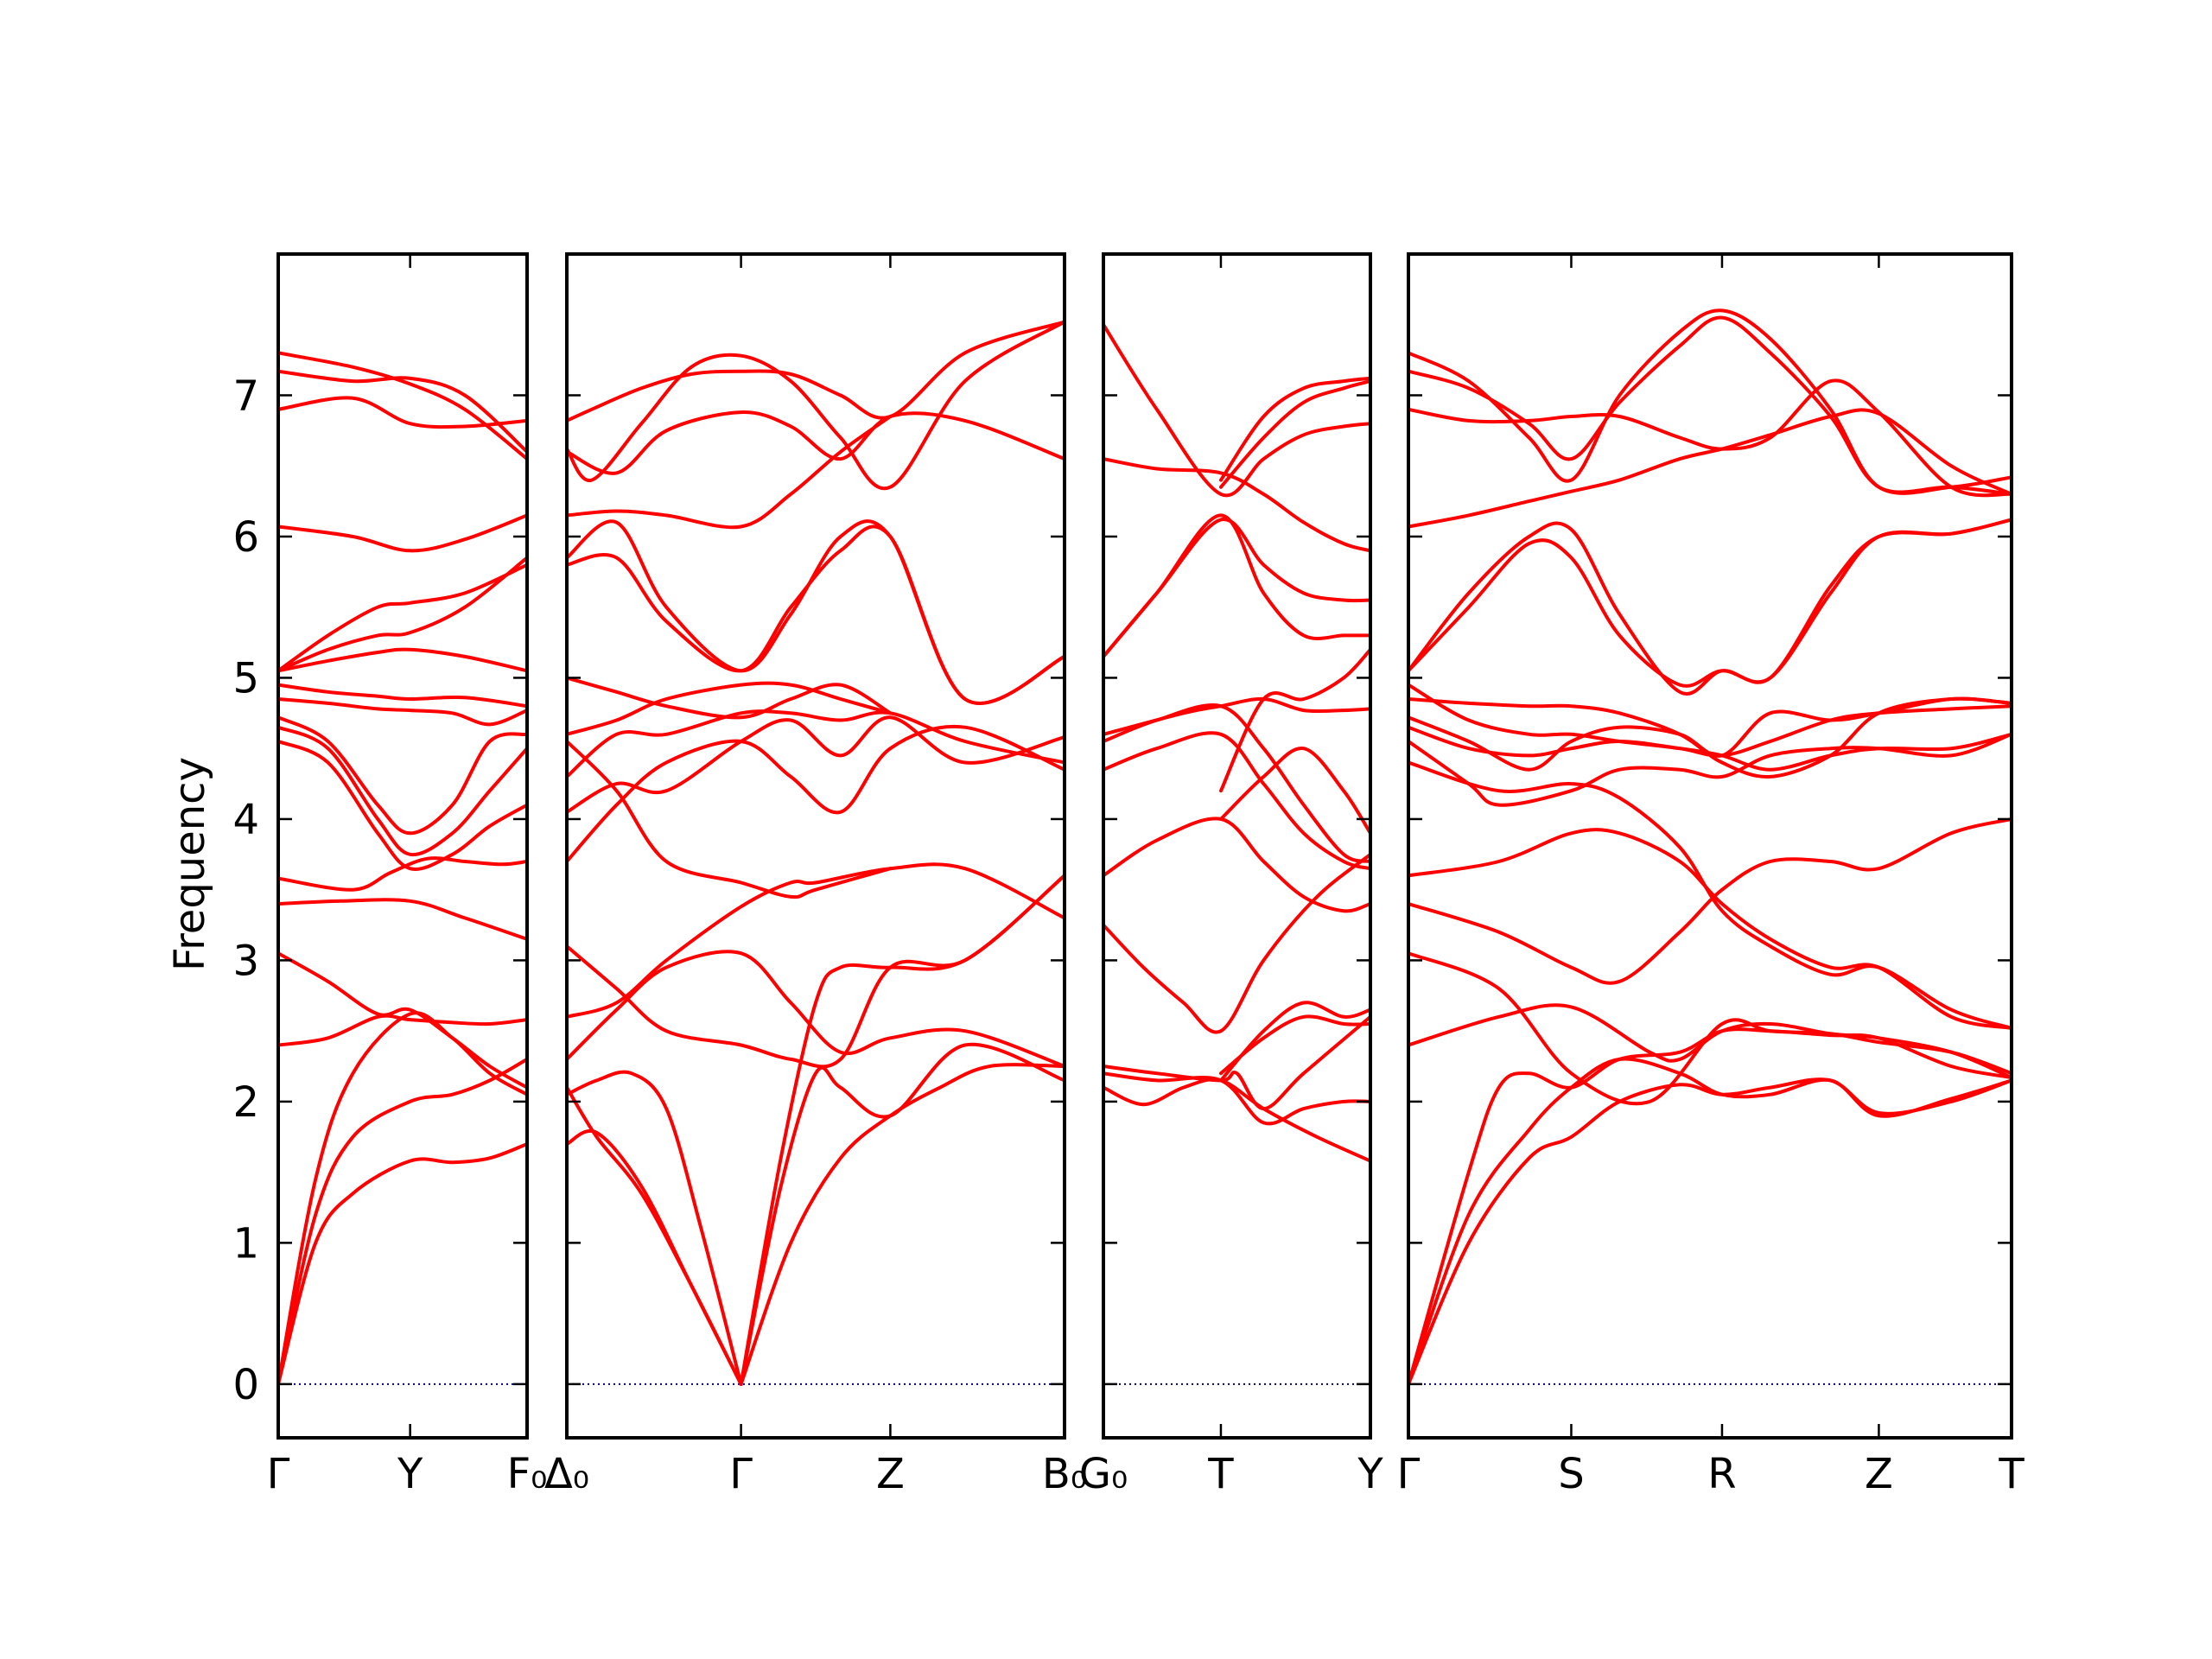  What do you see at coordinates (1064, 1474) in the screenshot?
I see `x-tick-label: B₀` at bounding box center [1064, 1474].